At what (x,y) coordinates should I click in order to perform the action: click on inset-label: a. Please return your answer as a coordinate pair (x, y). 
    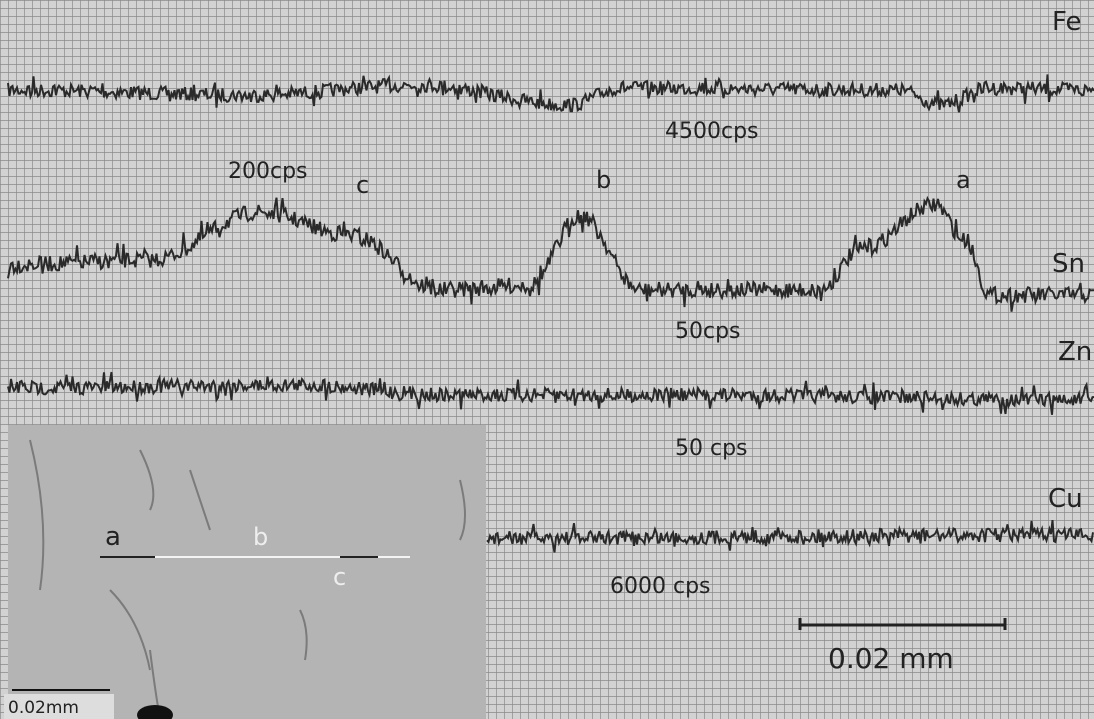
    Looking at the image, I should click on (113, 537).